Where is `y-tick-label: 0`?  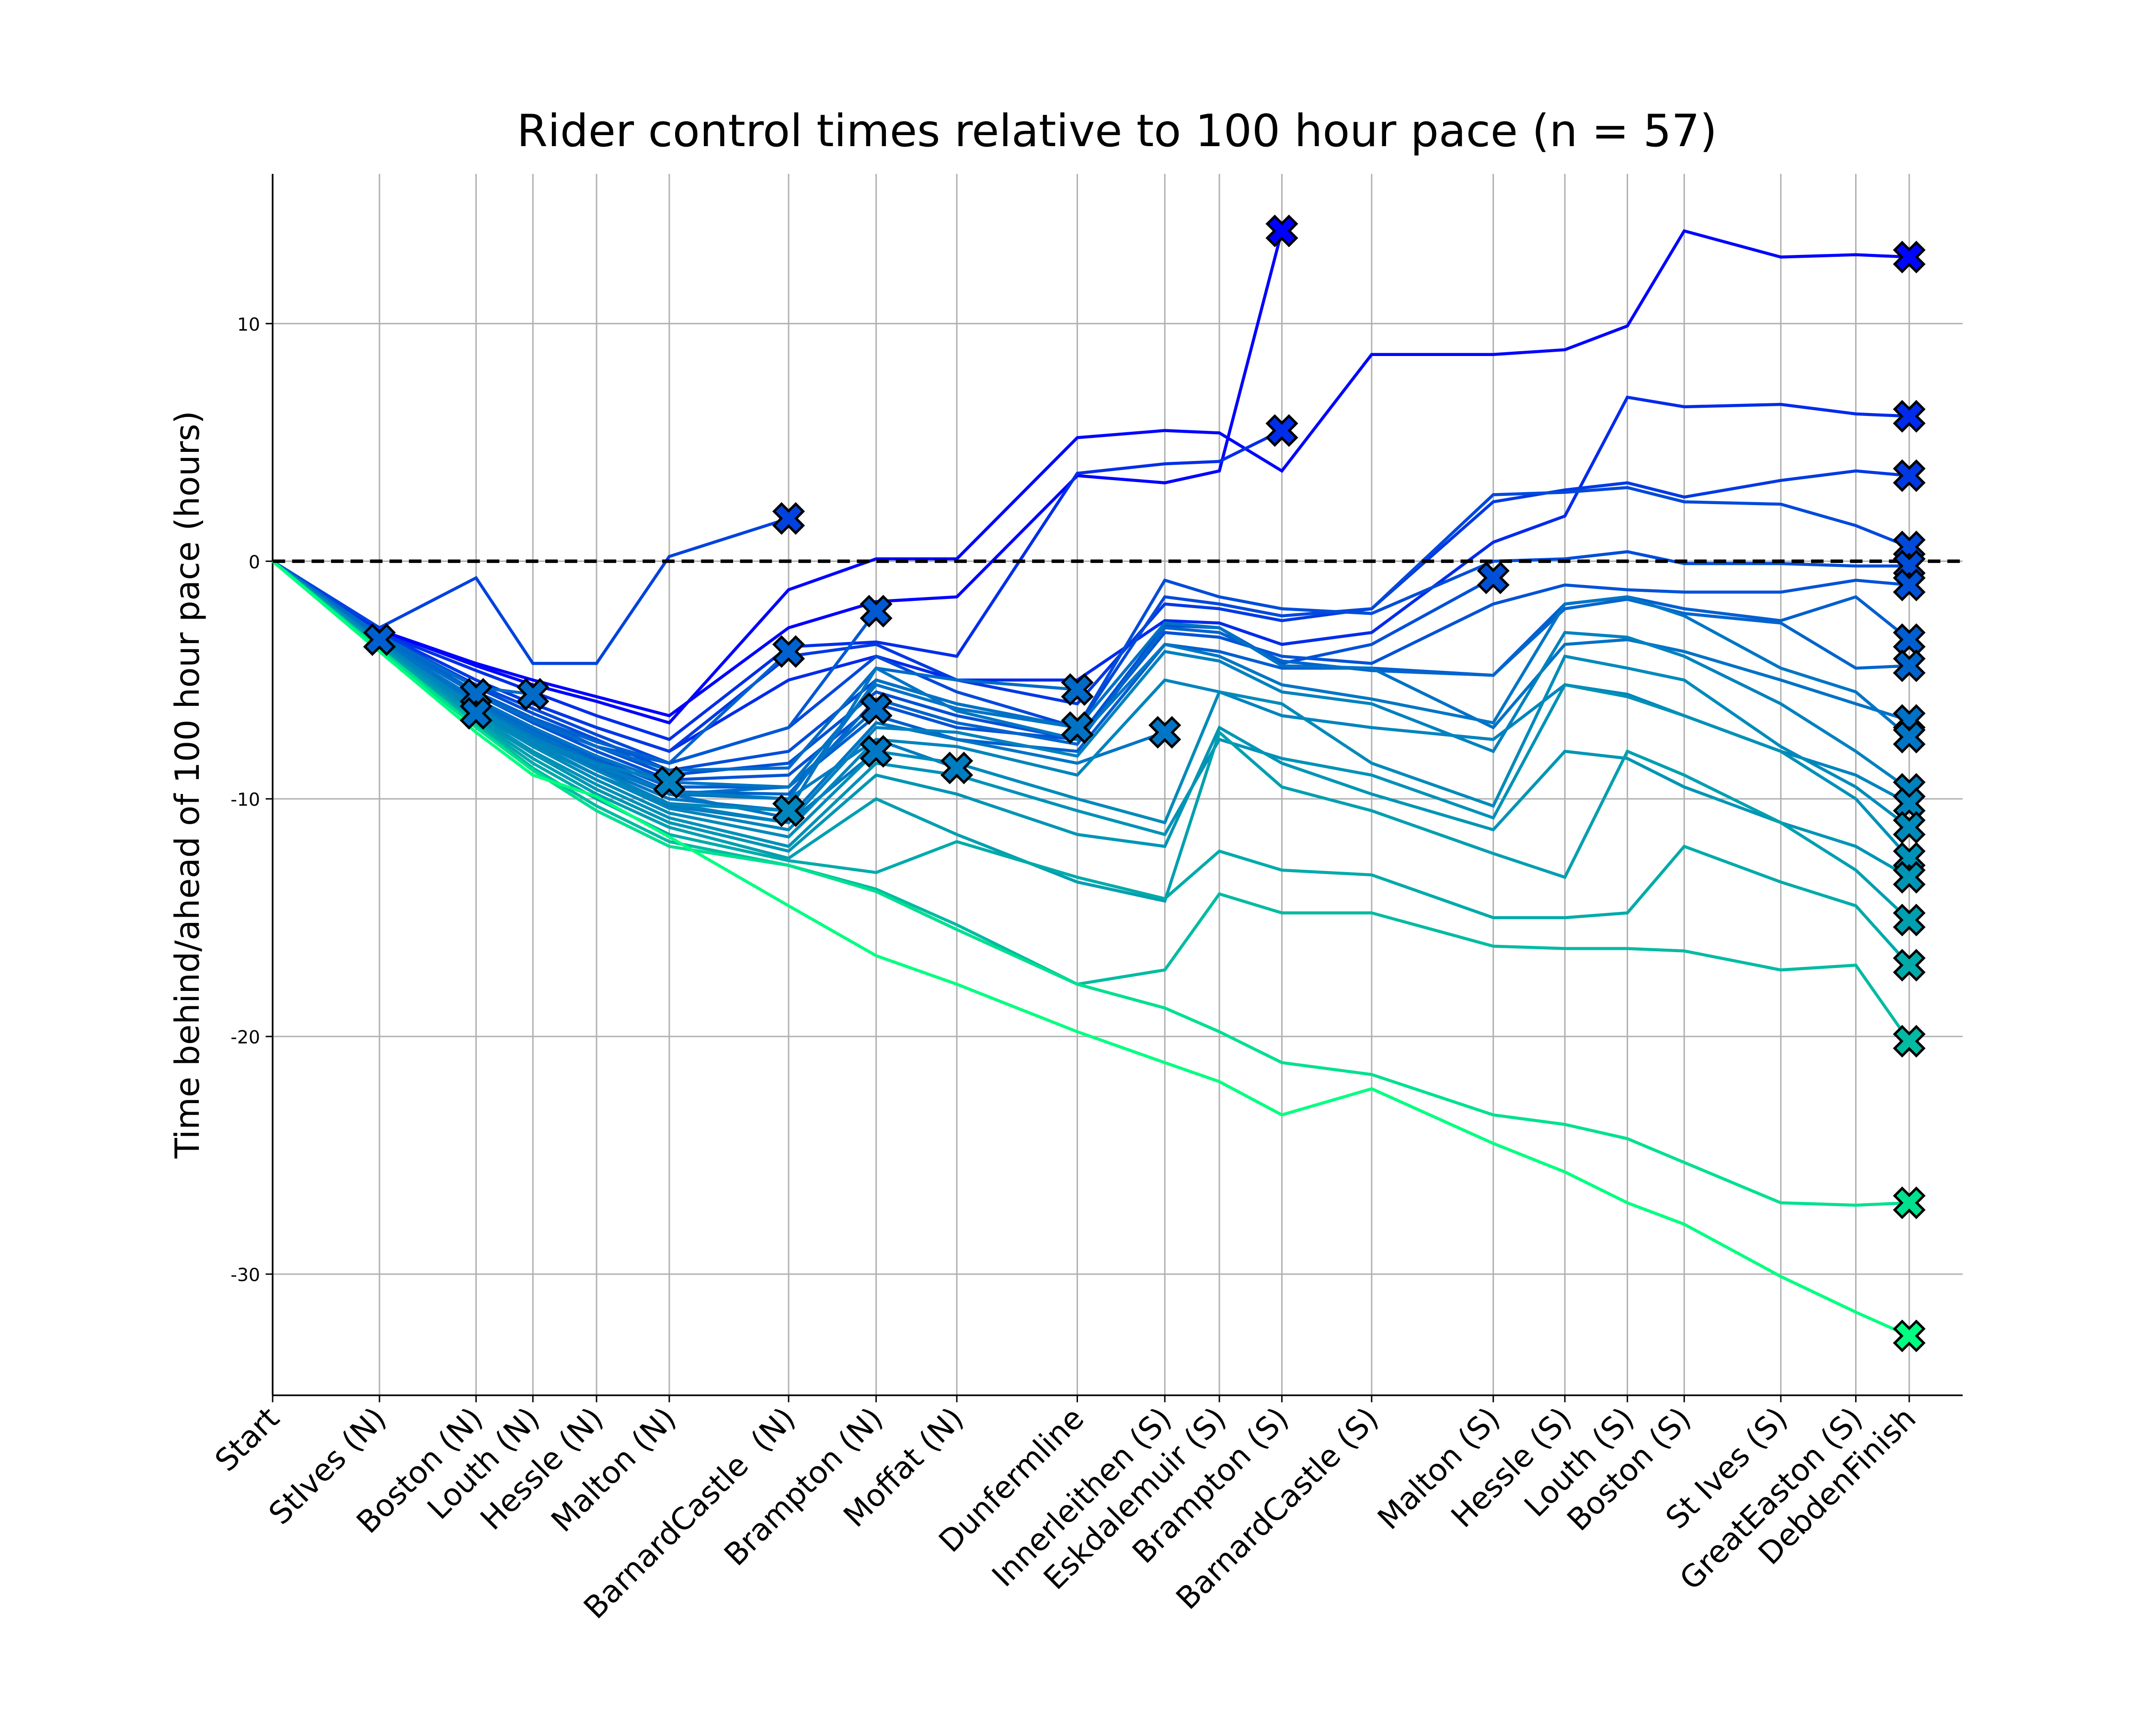 y-tick-label: 0 is located at coordinates (255, 562).